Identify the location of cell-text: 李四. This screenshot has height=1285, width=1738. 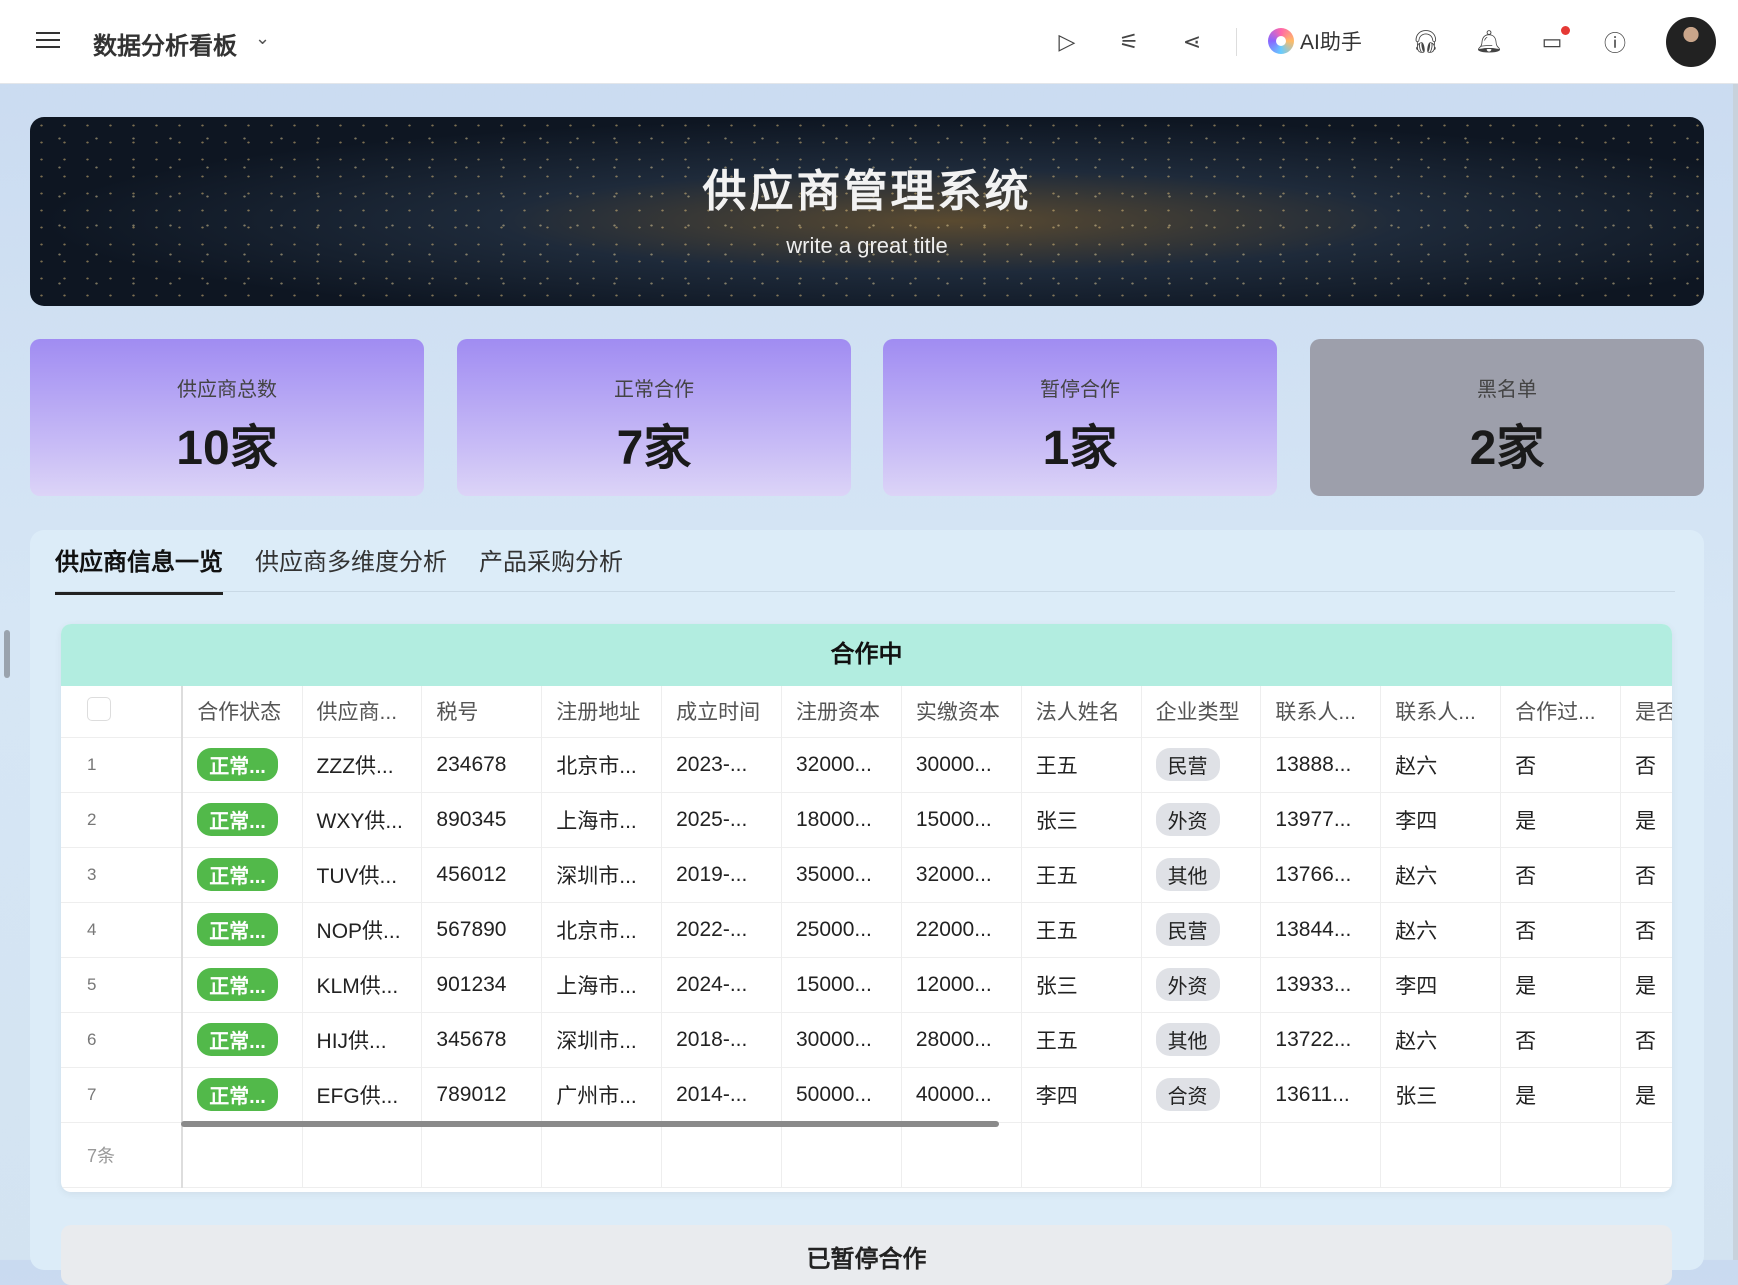
(1416, 986).